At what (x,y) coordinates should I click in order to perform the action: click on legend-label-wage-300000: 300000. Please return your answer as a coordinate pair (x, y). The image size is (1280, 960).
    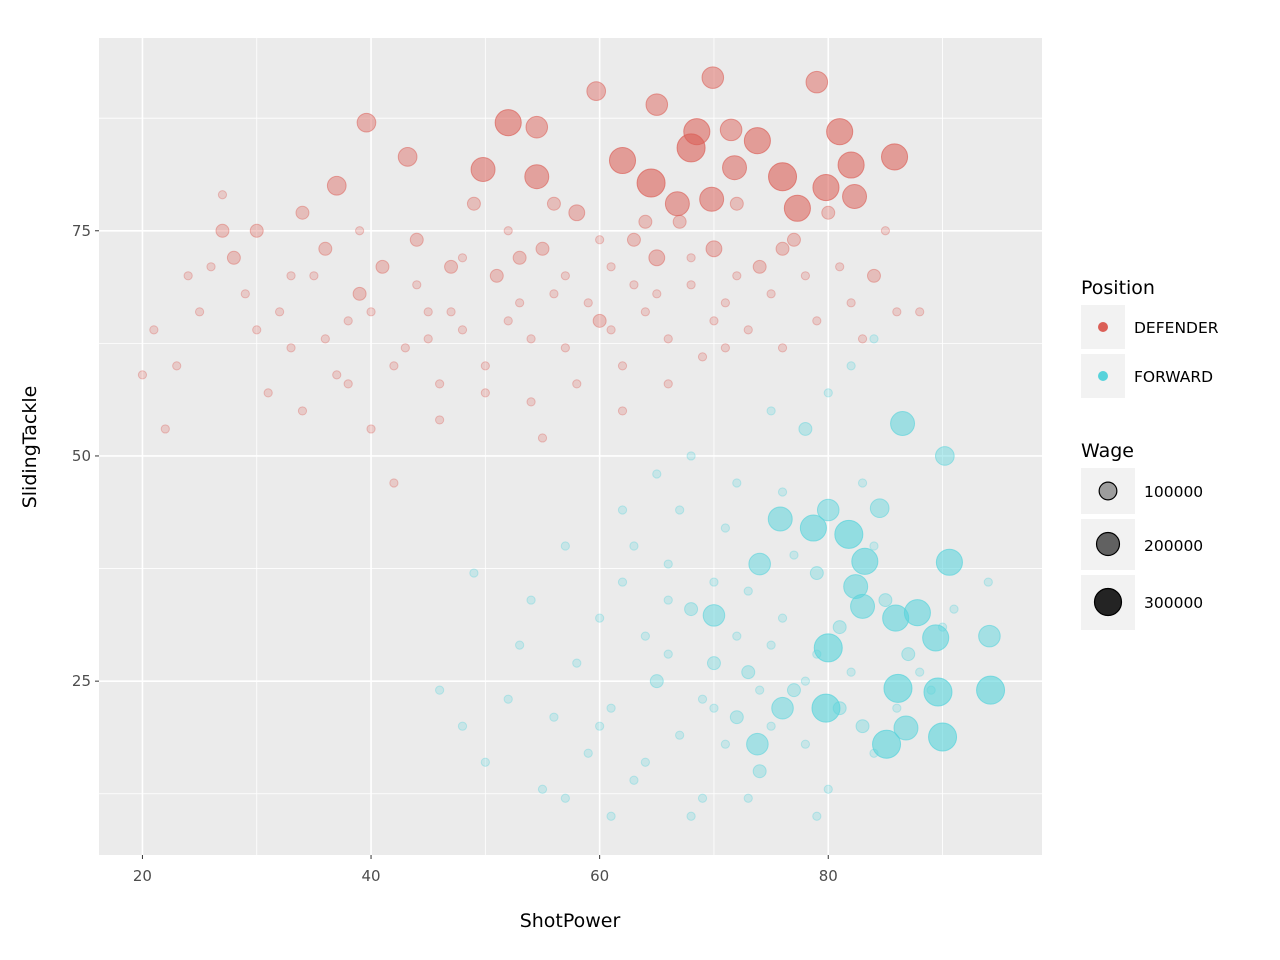
    Looking at the image, I should click on (1173, 603).